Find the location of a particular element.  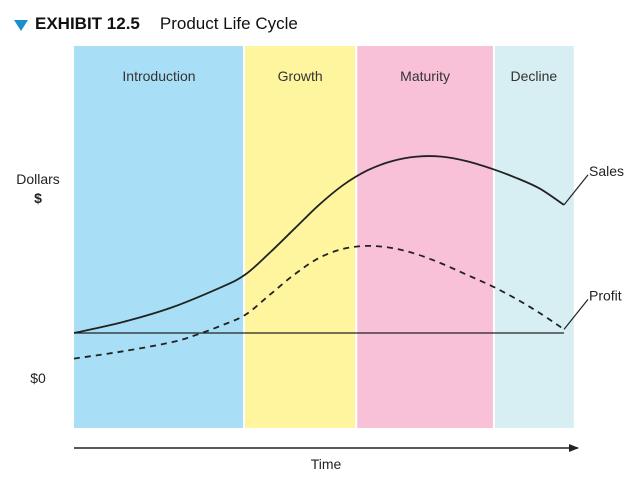

exhibit-header: EXHIBIT 12.5 Product Life Cycle is located at coordinates (156, 24).